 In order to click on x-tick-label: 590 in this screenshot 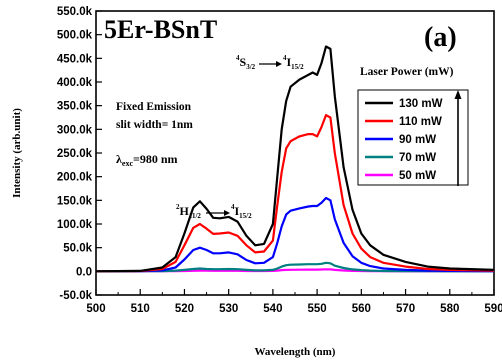, I will do `click(493, 309)`.